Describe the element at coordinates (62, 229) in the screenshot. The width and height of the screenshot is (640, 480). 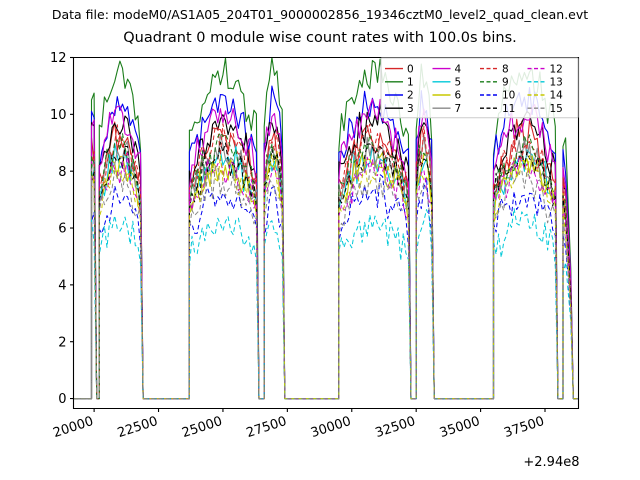
I see `y-tick-label: 6` at that location.